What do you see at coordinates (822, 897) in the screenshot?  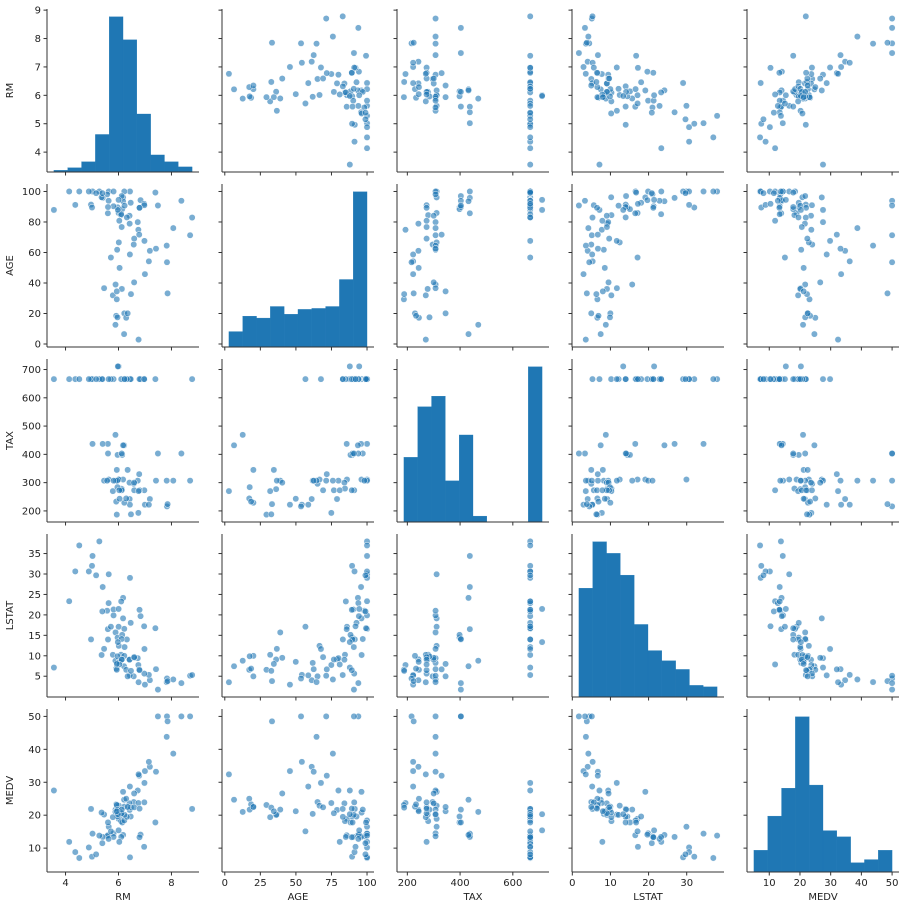 I see `x-axis-label: MEDV` at bounding box center [822, 897].